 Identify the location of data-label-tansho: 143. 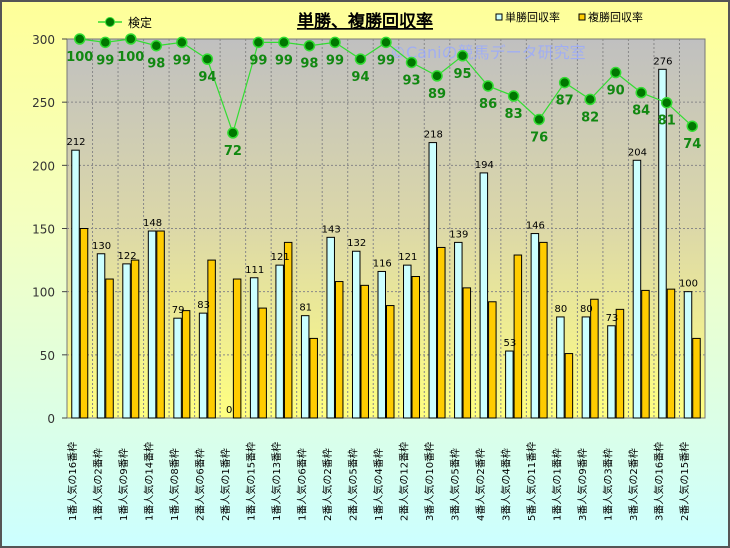
(331, 229).